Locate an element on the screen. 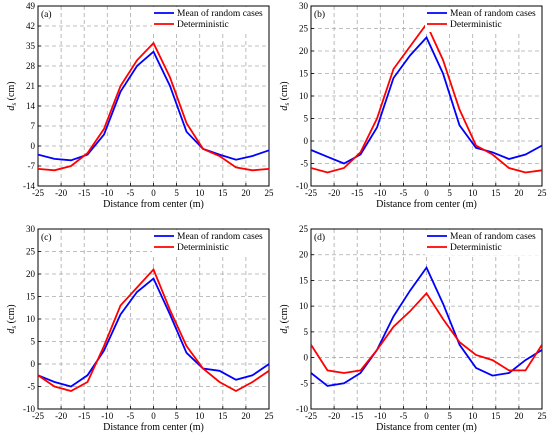  legend-label-2: Deterministic is located at coordinates (476, 25).